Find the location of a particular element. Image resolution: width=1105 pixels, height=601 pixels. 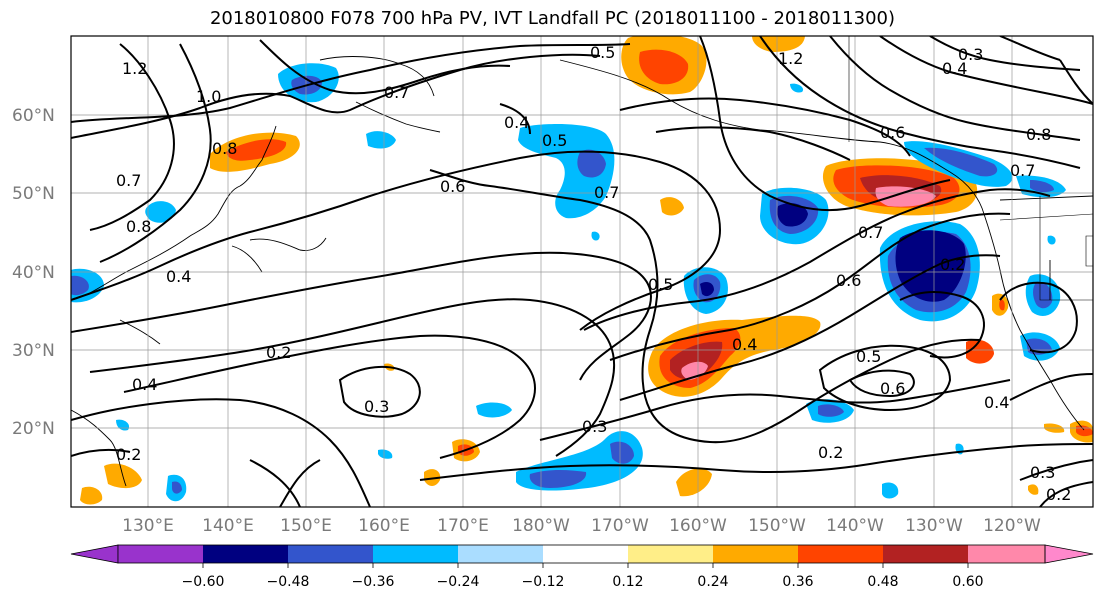

lon-label: 160°E is located at coordinates (384, 526).